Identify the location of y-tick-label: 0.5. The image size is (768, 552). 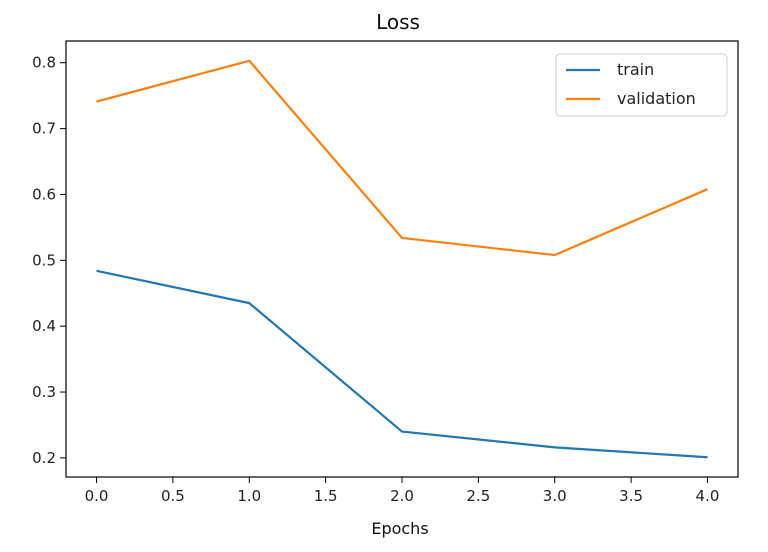
(44, 260).